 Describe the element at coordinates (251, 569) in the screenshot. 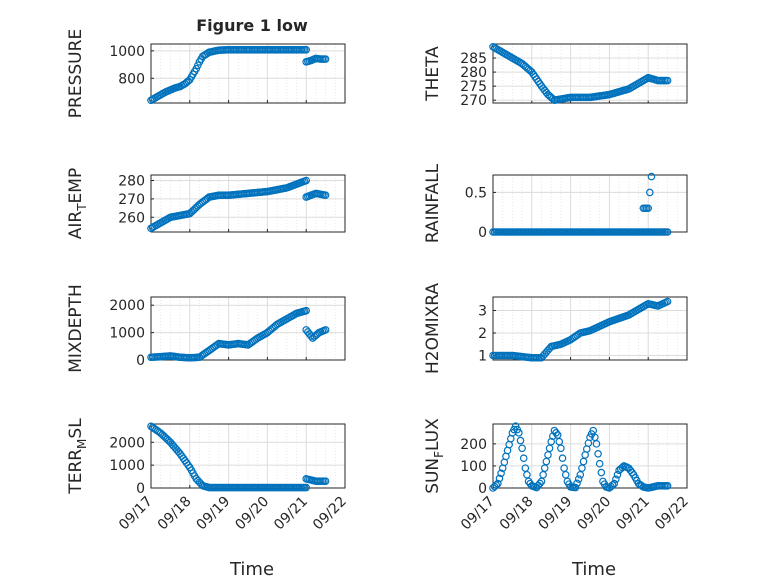

I see `x-axis-label-left: Time` at that location.